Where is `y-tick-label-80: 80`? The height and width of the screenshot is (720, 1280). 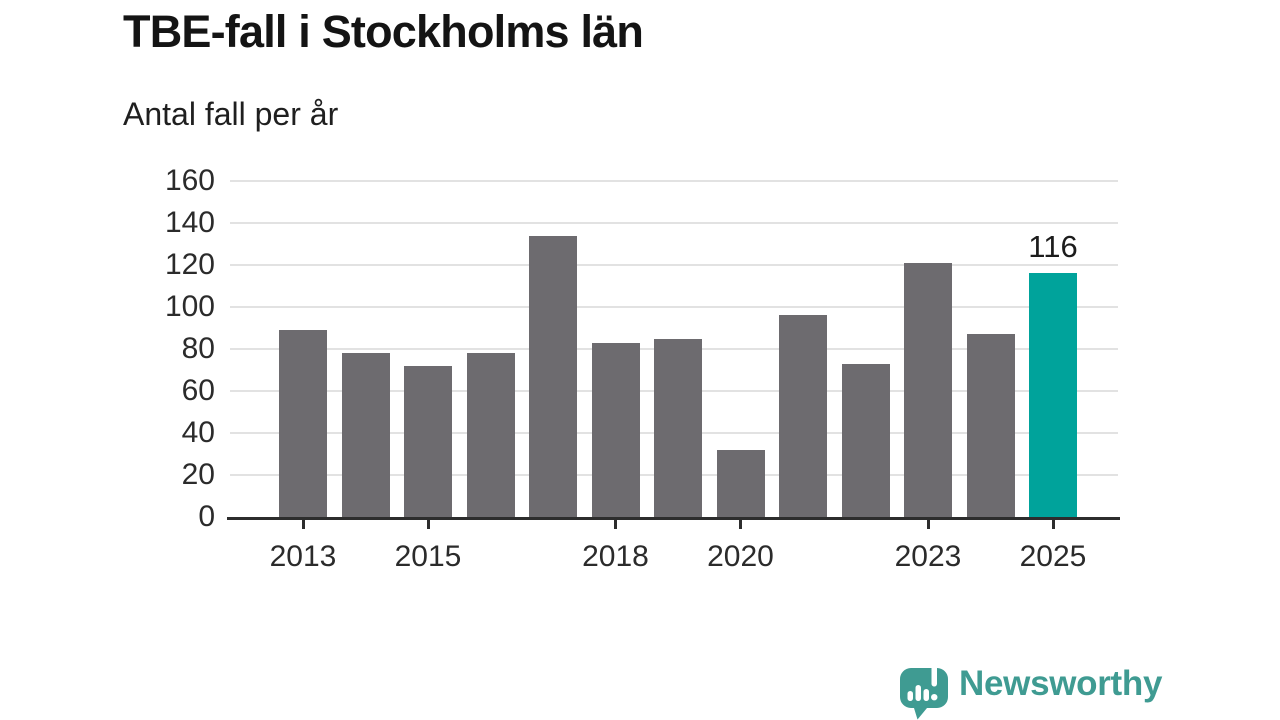 y-tick-label-80: 80 is located at coordinates (198, 348).